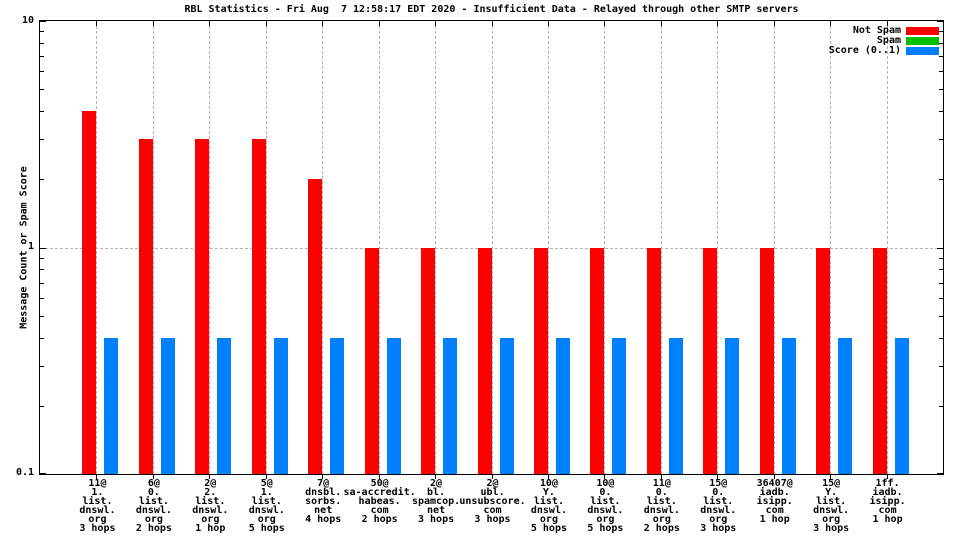 This screenshot has width=960, height=540. Describe the element at coordinates (323, 510) in the screenshot. I see `x-axis-label-line: net` at that location.